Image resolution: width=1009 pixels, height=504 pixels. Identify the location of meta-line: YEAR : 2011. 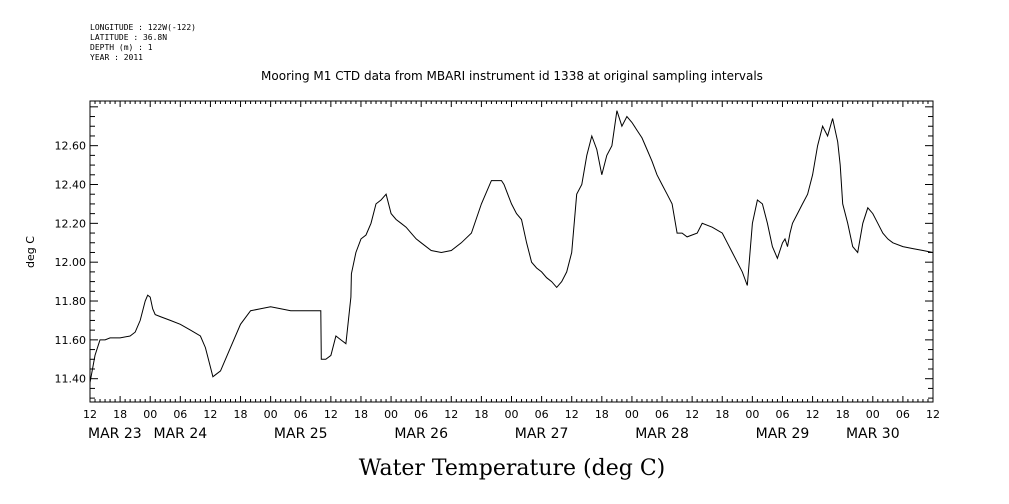
(116, 57).